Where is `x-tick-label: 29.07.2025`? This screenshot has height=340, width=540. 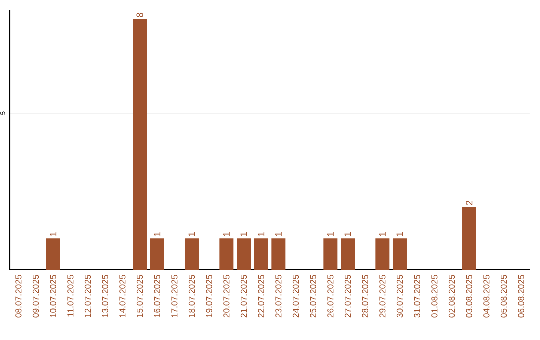
x-tick-label: 29.07.2025 is located at coordinates (383, 296).